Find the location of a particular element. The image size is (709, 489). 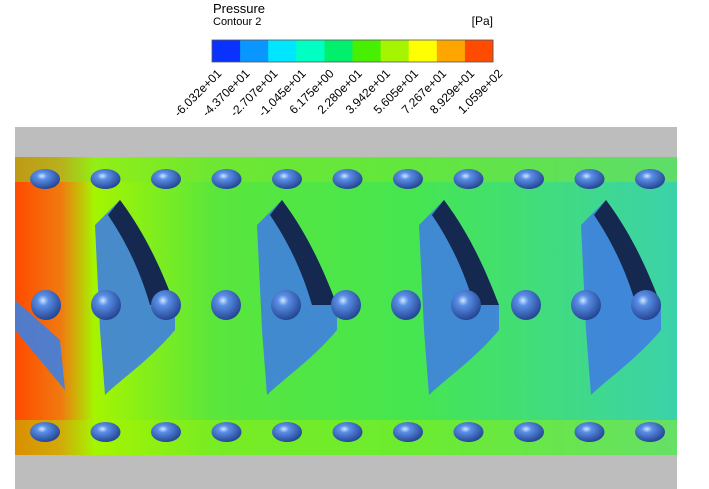

legend-title: Pressure is located at coordinates (239, 8).